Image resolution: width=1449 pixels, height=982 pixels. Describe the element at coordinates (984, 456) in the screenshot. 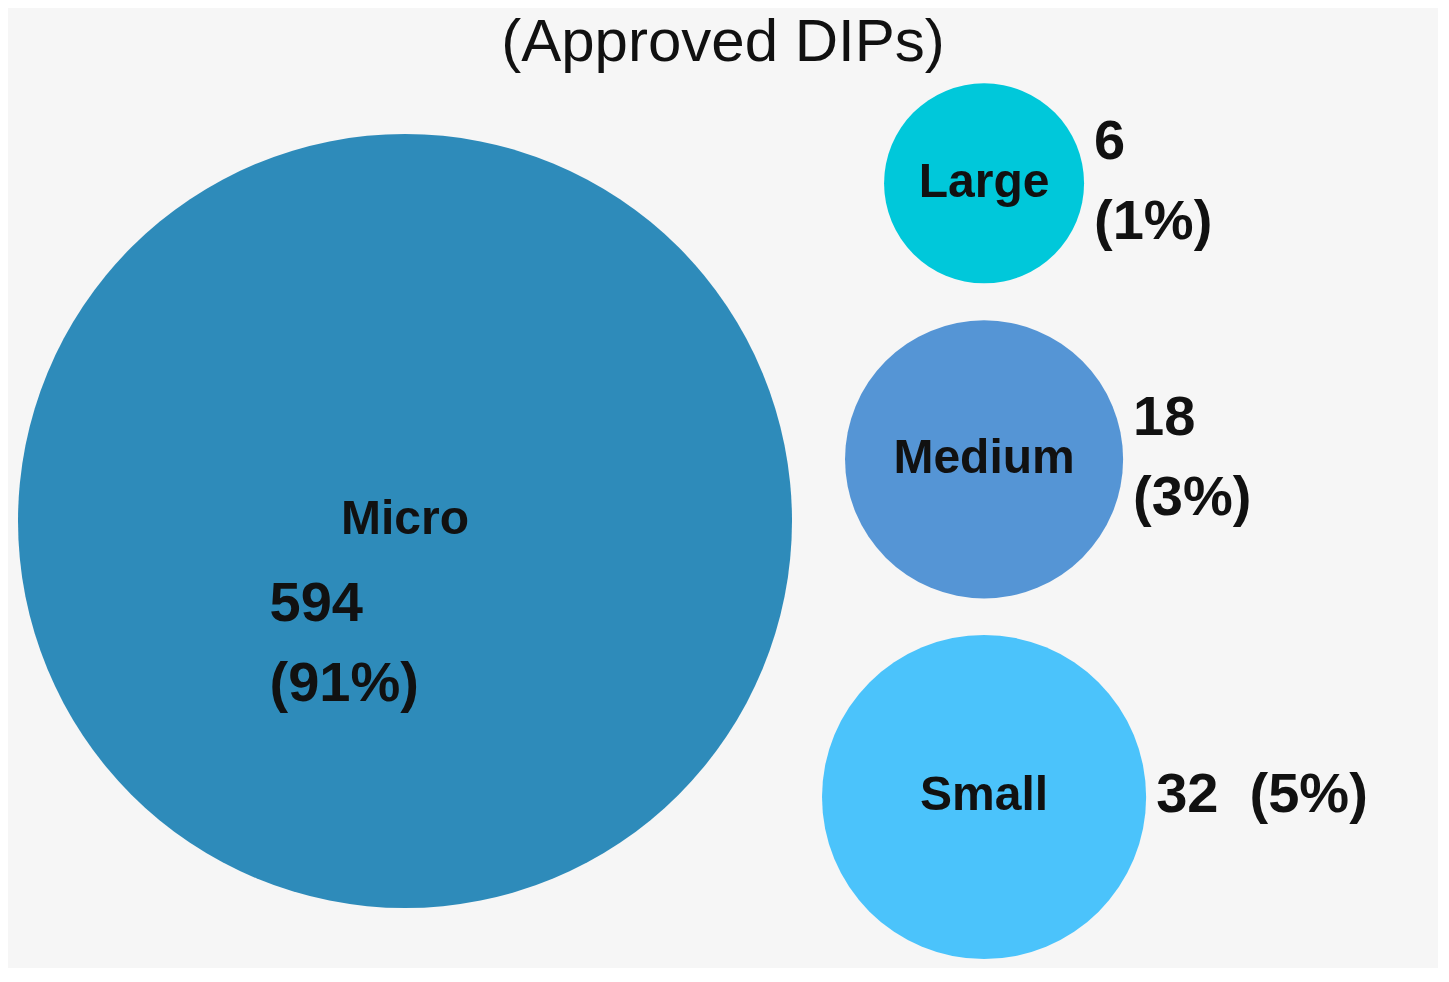

I see `category-label: Medium` at that location.